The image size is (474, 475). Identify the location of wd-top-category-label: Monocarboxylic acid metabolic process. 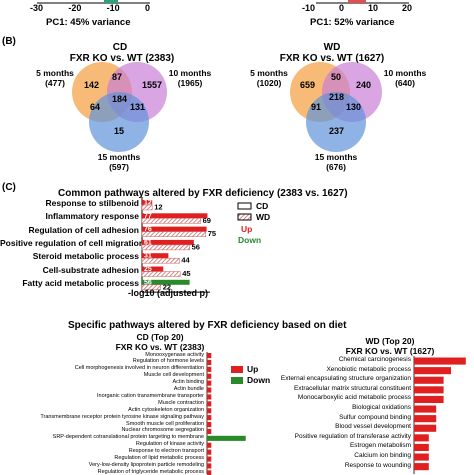
(354, 398).